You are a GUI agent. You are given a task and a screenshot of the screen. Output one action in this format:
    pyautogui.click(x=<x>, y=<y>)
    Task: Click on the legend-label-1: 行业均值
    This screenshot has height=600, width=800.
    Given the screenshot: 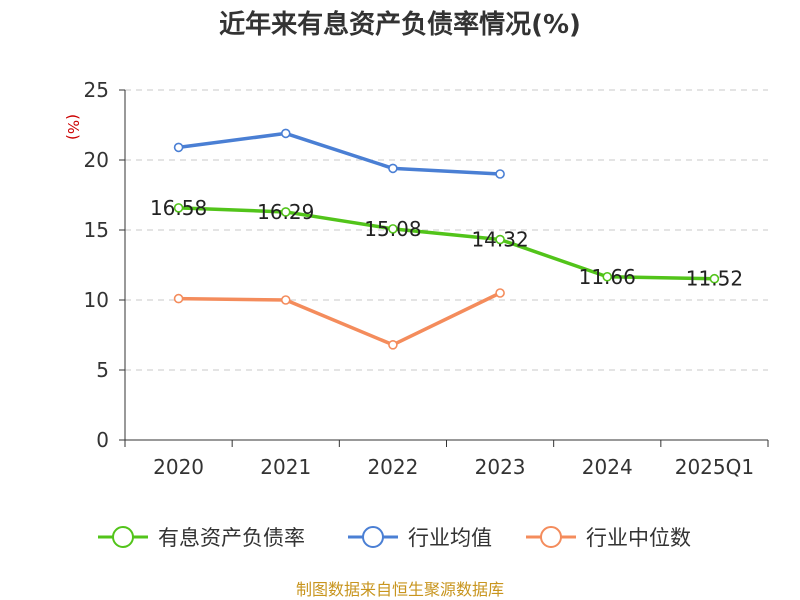 What is the action you would take?
    pyautogui.click(x=450, y=538)
    